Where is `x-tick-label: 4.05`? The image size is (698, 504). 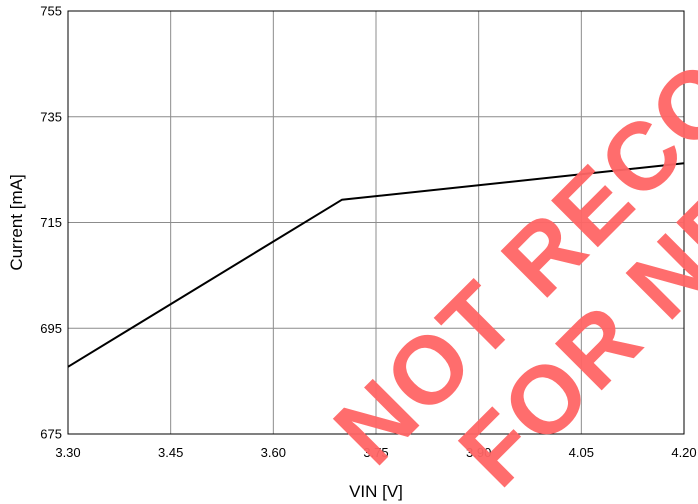
x-tick-label: 4.05 is located at coordinates (581, 452).